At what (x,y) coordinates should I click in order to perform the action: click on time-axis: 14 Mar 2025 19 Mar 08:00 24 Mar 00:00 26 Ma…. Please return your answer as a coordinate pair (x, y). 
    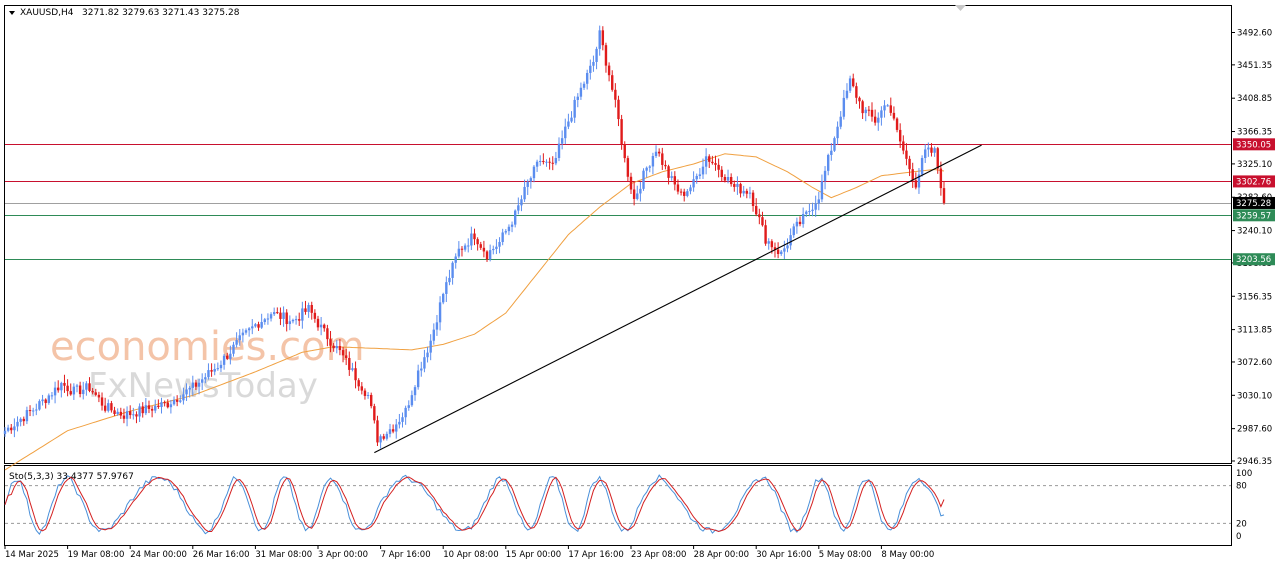
    Looking at the image, I should click on (469, 552).